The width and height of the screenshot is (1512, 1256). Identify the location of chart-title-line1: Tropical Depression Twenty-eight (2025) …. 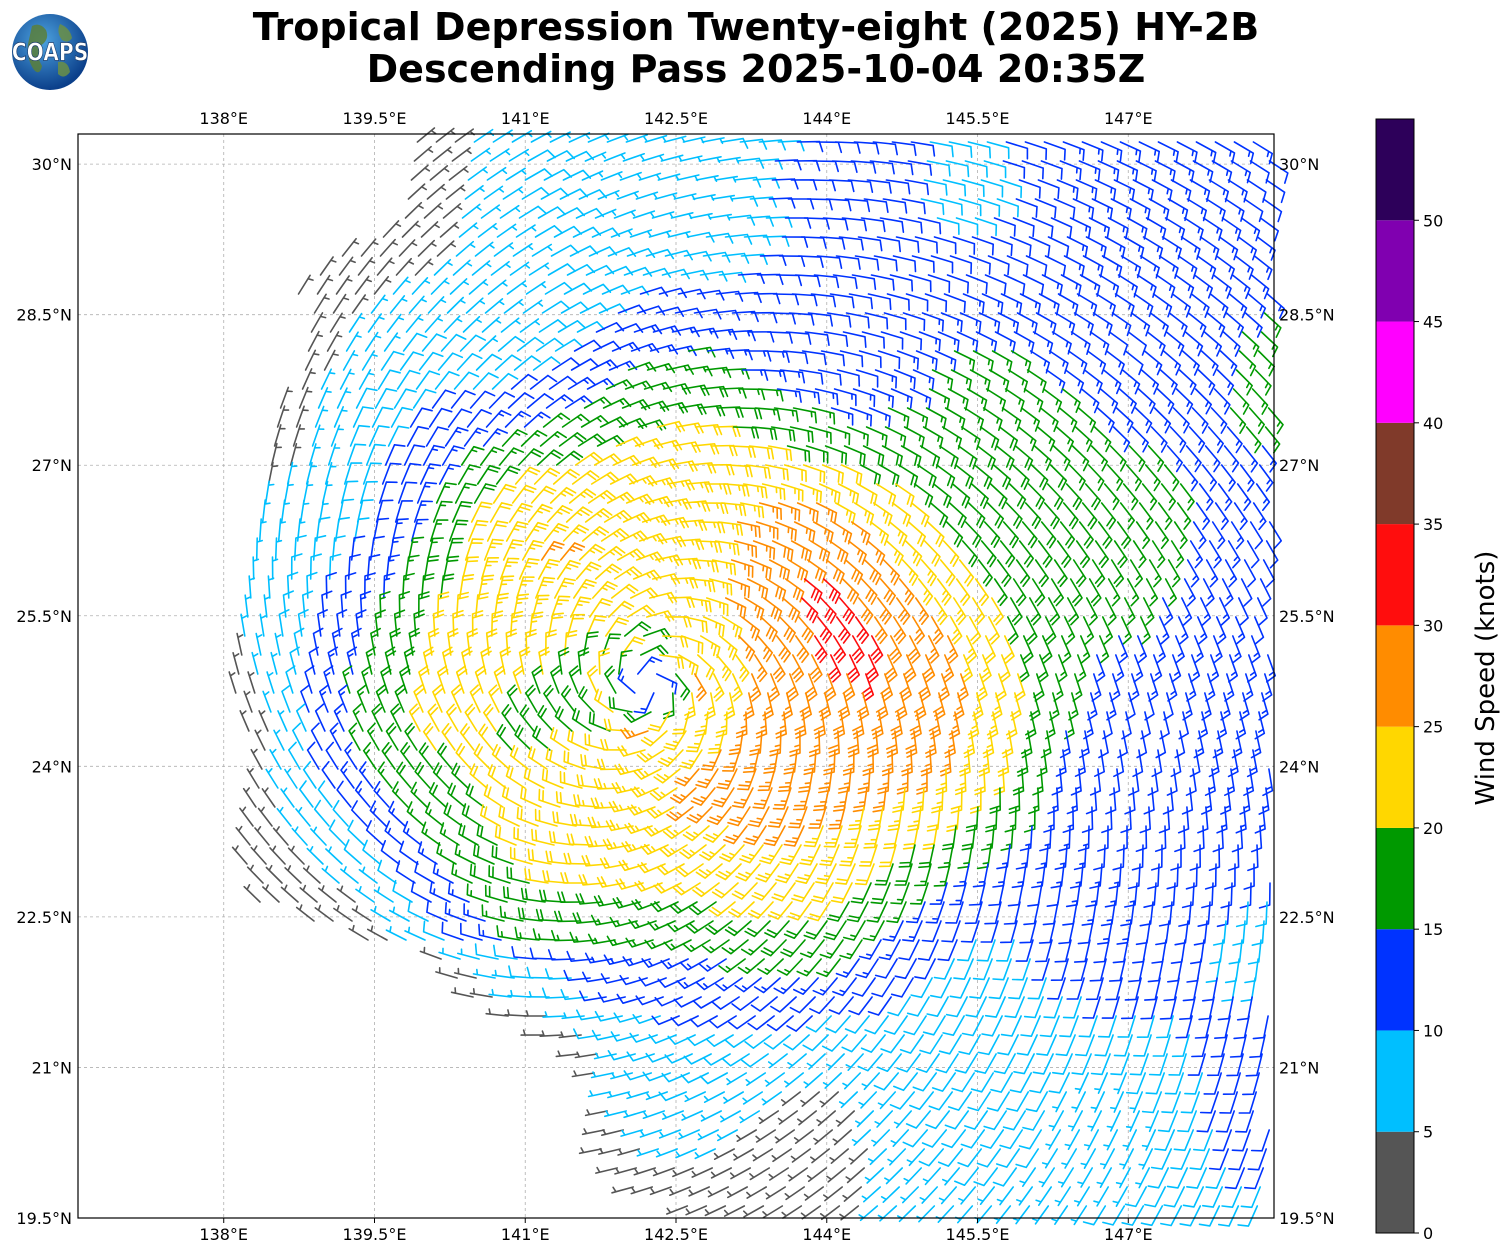
(756, 27).